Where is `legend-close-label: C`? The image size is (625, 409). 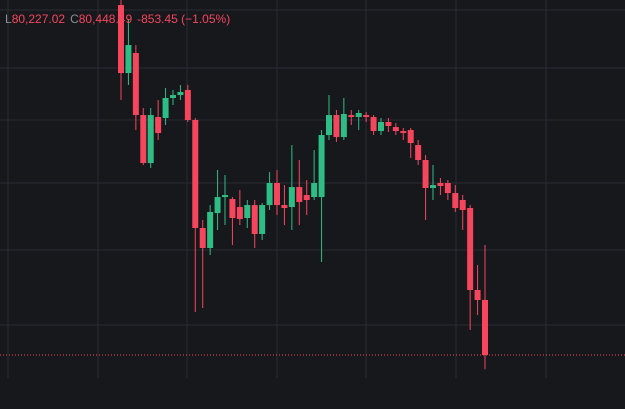 legend-close-label: C is located at coordinates (74, 19).